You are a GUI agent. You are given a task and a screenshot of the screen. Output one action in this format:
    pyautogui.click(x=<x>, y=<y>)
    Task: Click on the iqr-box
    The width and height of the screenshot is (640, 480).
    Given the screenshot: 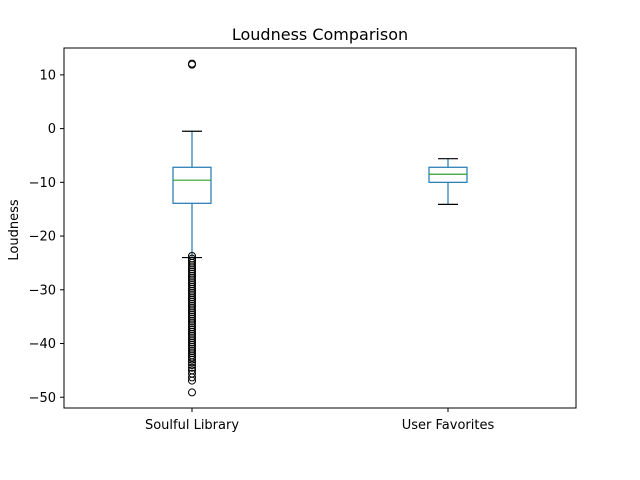 What is the action you would take?
    pyautogui.click(x=192, y=185)
    